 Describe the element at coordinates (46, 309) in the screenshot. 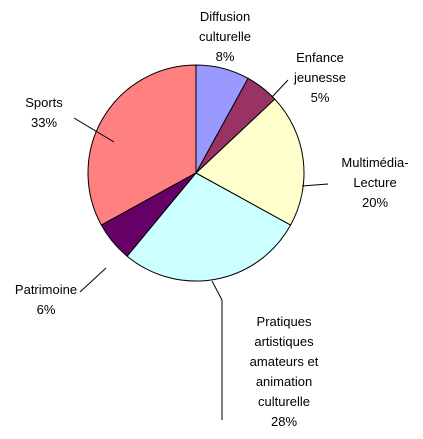

I see `slice-percent: 6%` at that location.